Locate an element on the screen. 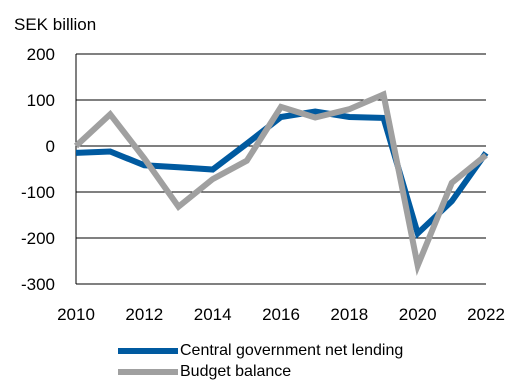 The image size is (513, 382). legend-item-net-lending: Central government net lending is located at coordinates (260, 350).